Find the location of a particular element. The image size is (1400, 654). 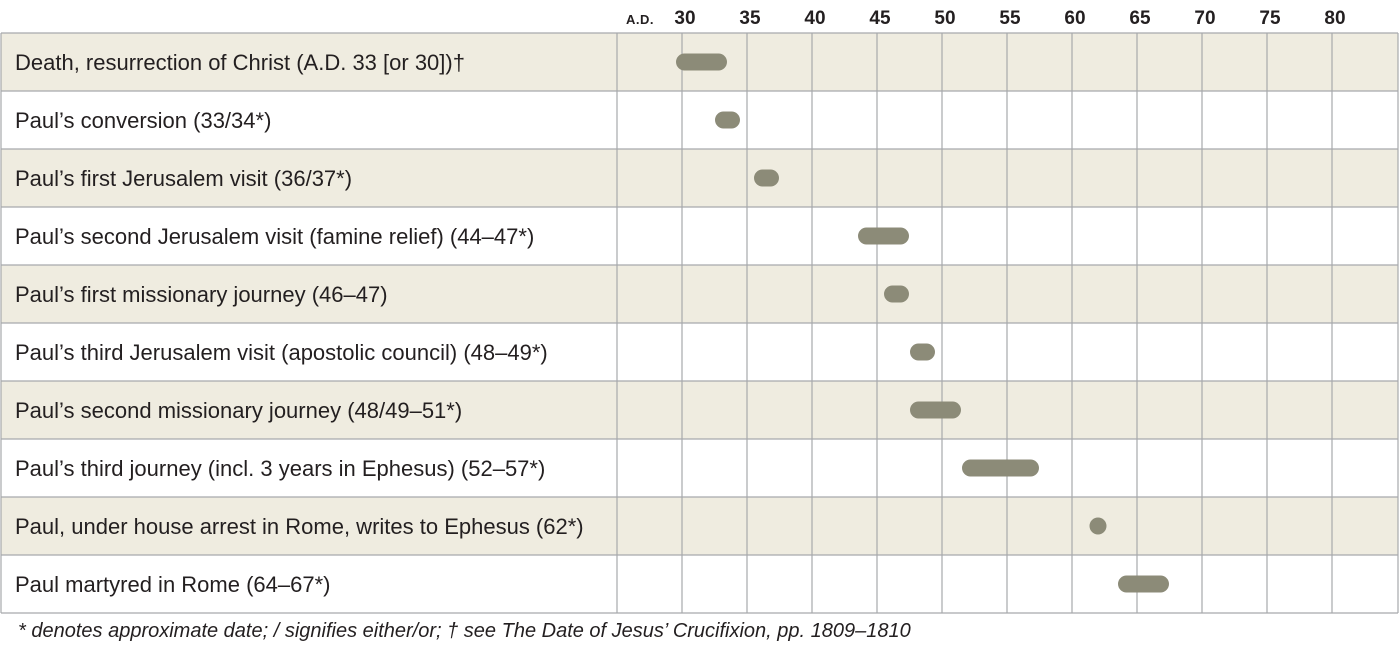

event-label: Paul’s first Jerusalem visit (36/37*) is located at coordinates (183, 178).